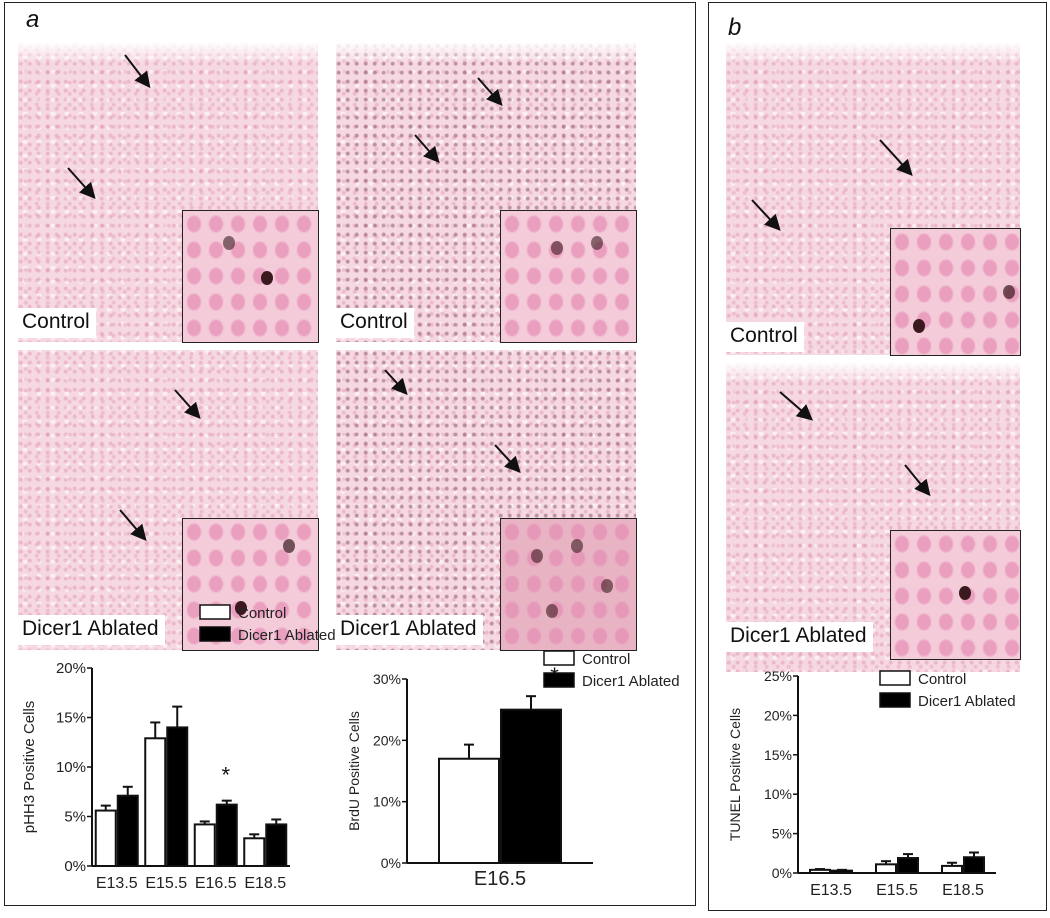 This screenshot has height=918, width=1050. What do you see at coordinates (250, 276) in the screenshot?
I see `inset-phh3-control` at bounding box center [250, 276].